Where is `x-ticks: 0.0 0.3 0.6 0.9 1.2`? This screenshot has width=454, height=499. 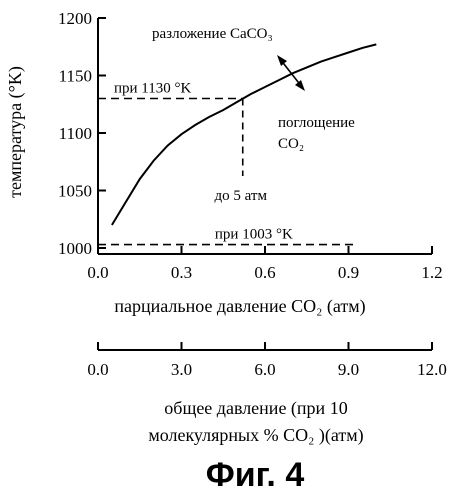 x-ticks: 0.0 0.3 0.6 0.9 1.2 is located at coordinates (264, 264).